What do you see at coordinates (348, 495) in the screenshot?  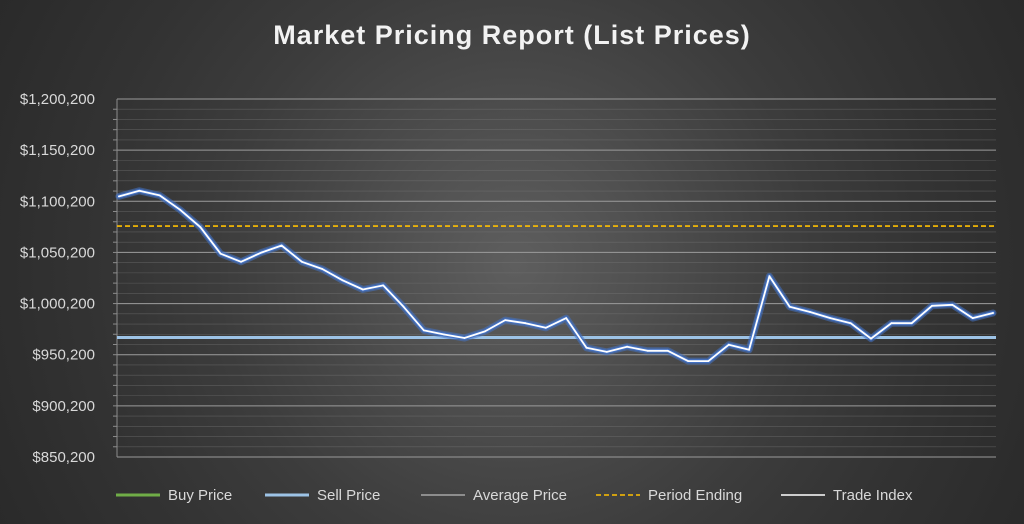 I see `legend-label: Sell Price` at bounding box center [348, 495].